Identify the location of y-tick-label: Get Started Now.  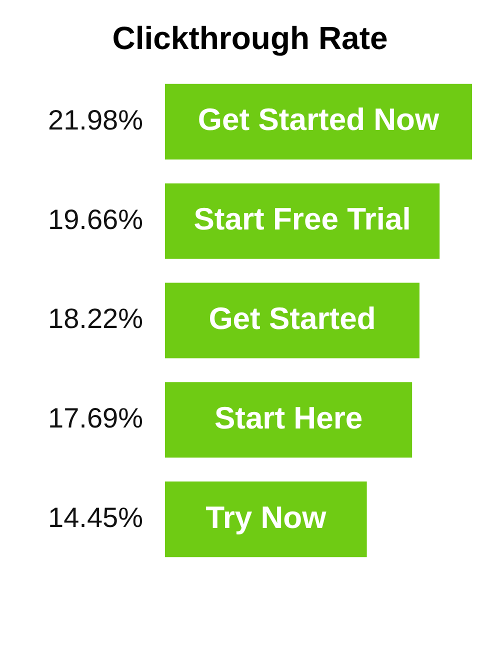
(319, 120).